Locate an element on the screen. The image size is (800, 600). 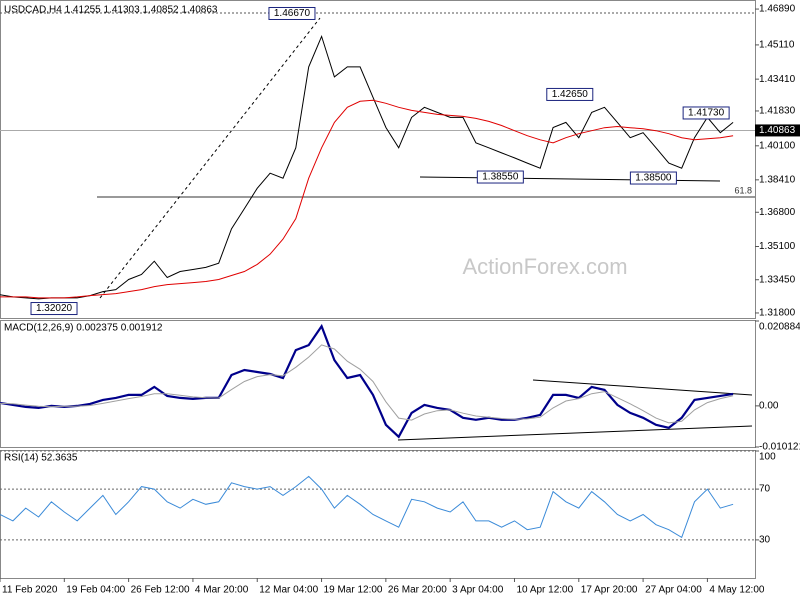
y-tick-label: 30 is located at coordinates (765, 540).